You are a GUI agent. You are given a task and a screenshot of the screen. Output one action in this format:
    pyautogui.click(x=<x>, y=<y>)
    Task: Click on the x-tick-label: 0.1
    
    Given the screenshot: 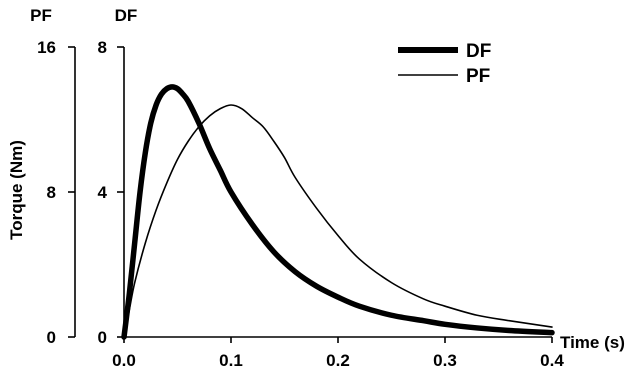 What is the action you would take?
    pyautogui.click(x=231, y=360)
    